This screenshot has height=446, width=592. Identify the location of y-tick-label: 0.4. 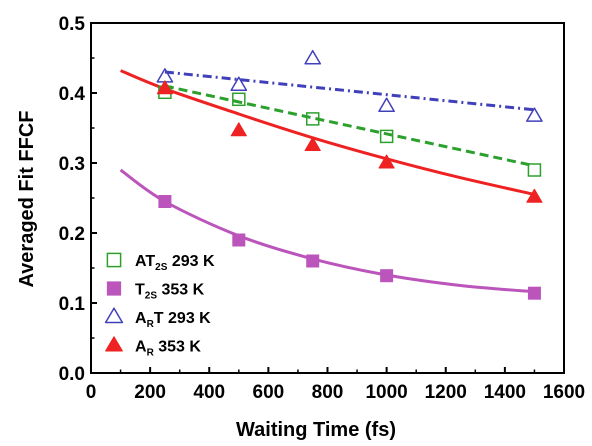
(72, 94).